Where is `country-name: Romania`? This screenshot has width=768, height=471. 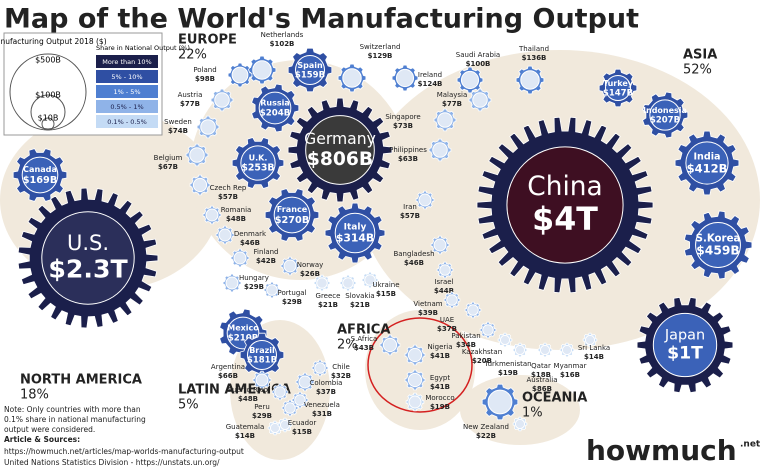 country-name: Romania is located at coordinates (236, 210).